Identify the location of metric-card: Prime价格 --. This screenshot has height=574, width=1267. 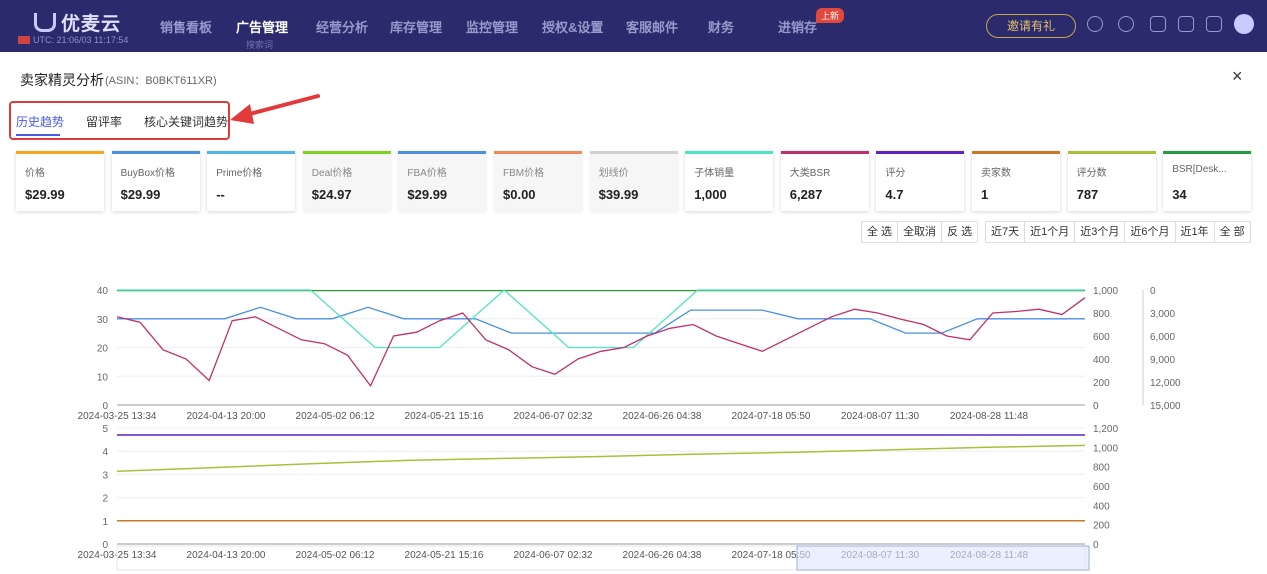
(251, 181).